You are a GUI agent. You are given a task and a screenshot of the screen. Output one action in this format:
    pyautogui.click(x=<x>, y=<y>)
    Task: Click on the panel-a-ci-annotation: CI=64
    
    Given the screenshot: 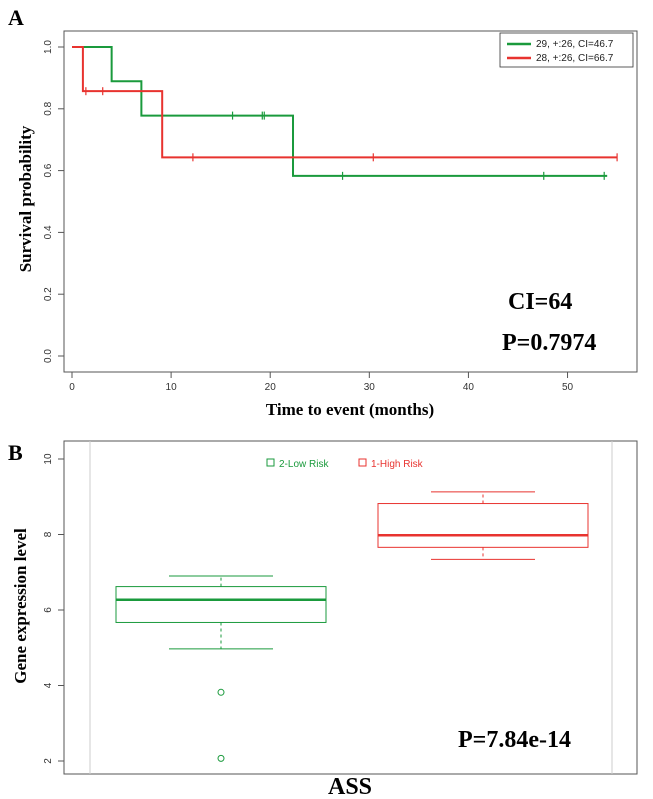 What is the action you would take?
    pyautogui.click(x=540, y=302)
    